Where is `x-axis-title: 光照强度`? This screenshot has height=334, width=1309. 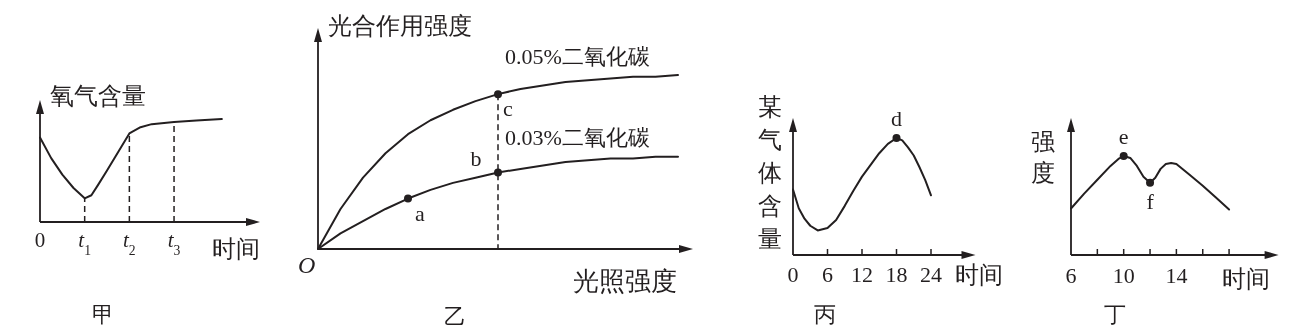
x-axis-title: 光照强度 is located at coordinates (625, 281).